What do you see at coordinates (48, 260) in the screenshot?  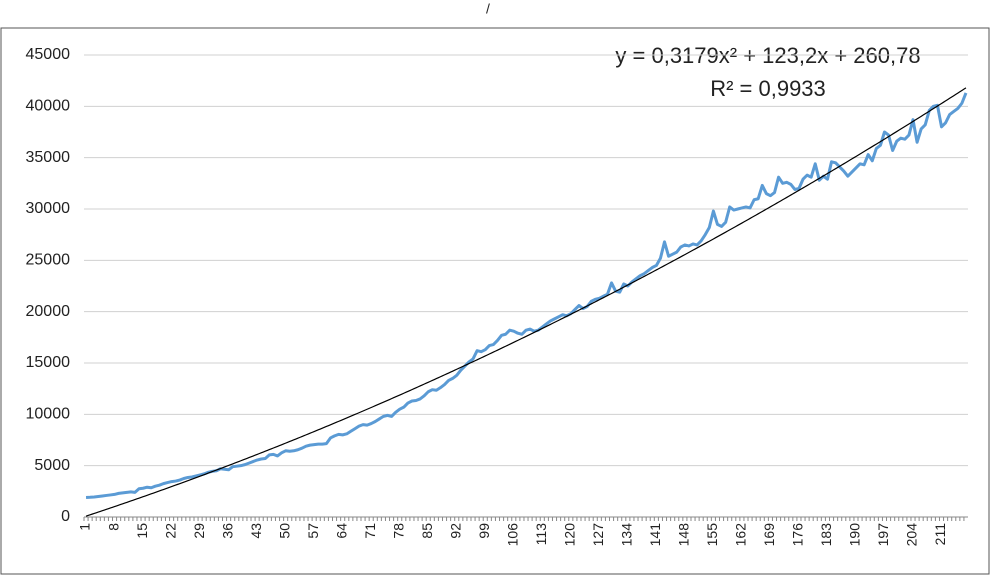 I see `y-tick-label: 25000` at bounding box center [48, 260].